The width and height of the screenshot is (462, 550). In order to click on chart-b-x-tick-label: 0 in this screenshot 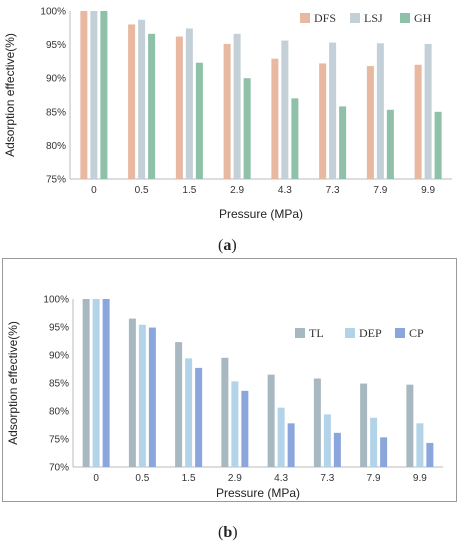, I will do `click(96, 478)`.